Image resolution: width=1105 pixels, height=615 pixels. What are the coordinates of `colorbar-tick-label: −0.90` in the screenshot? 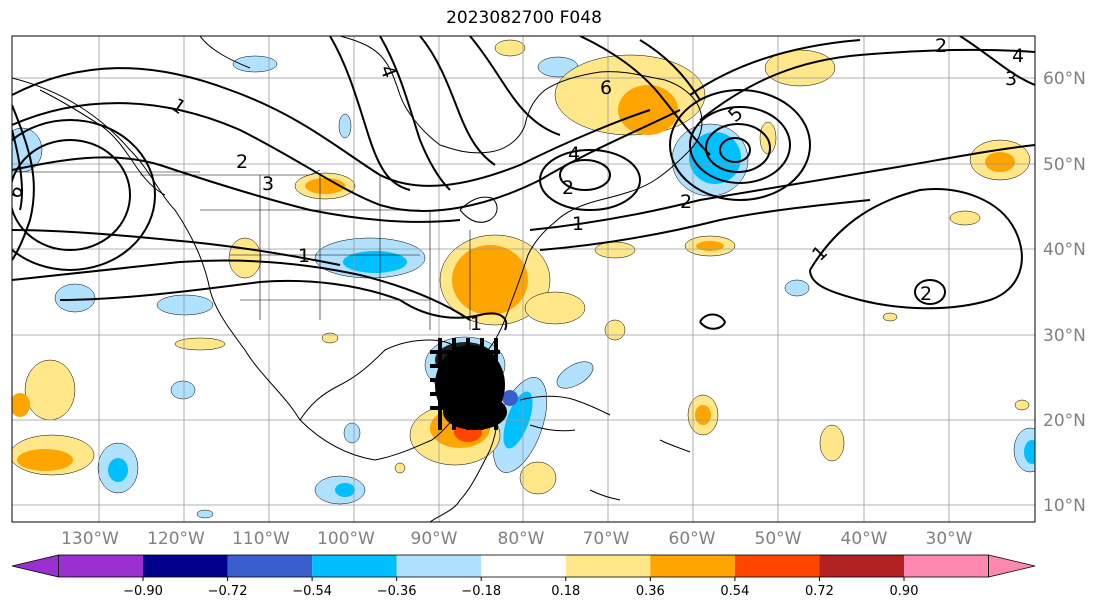 It's located at (143, 591).